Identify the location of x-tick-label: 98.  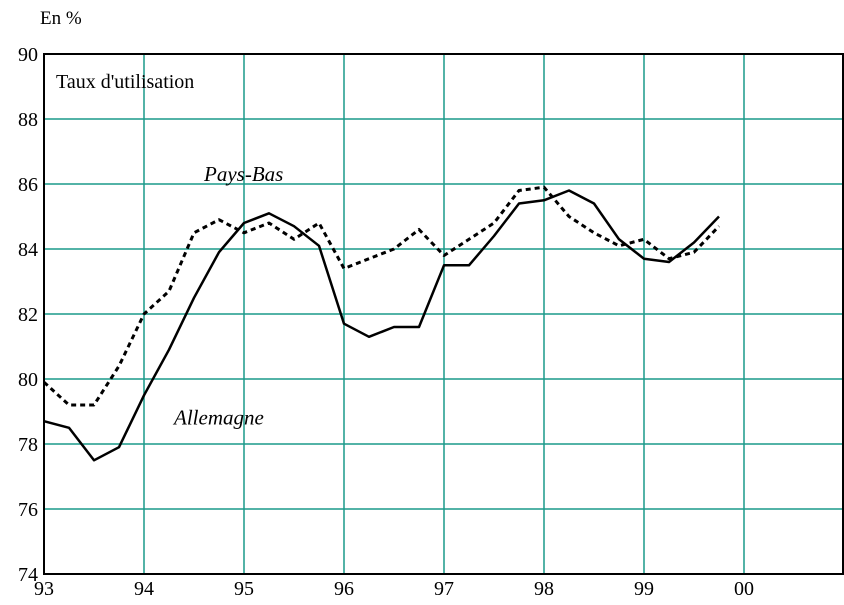
(544, 589).